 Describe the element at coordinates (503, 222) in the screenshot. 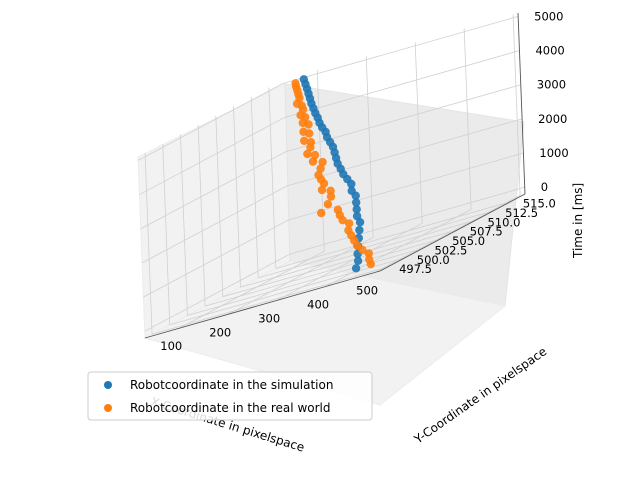

I see `y-tick-label: 510.0` at that location.